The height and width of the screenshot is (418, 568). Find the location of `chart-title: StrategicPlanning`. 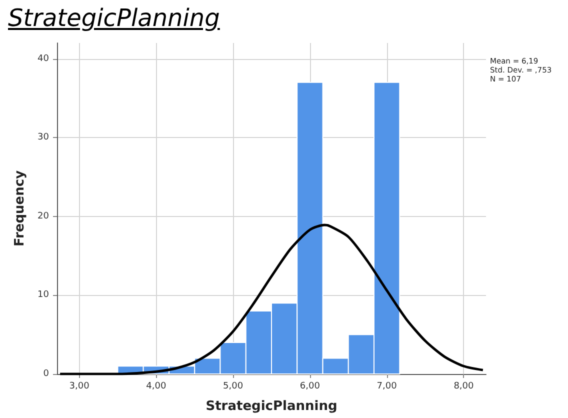

chart-title: StrategicPlanning is located at coordinates (114, 18).